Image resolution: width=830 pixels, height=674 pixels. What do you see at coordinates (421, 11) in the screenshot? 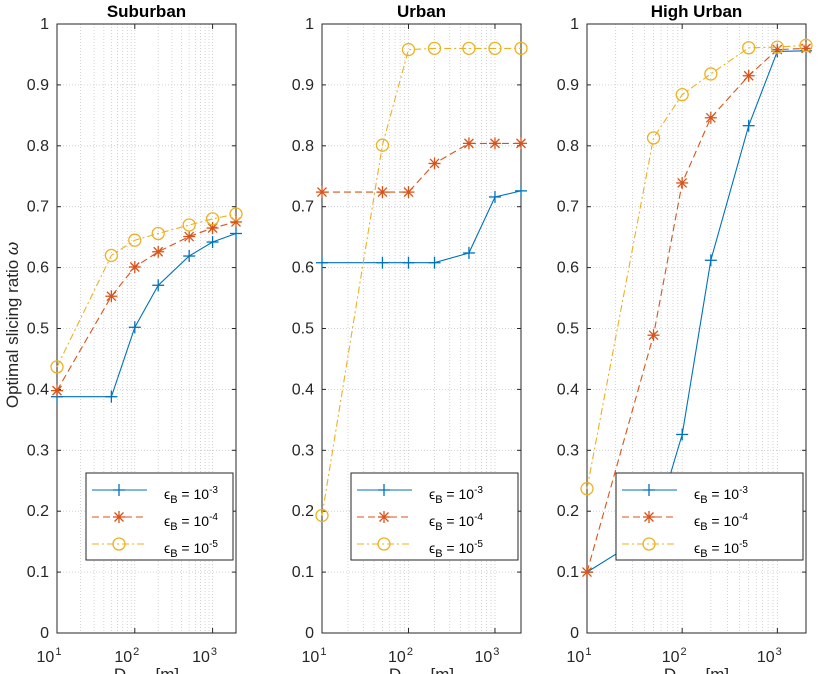
I see `panel-title: Urban` at bounding box center [421, 11].